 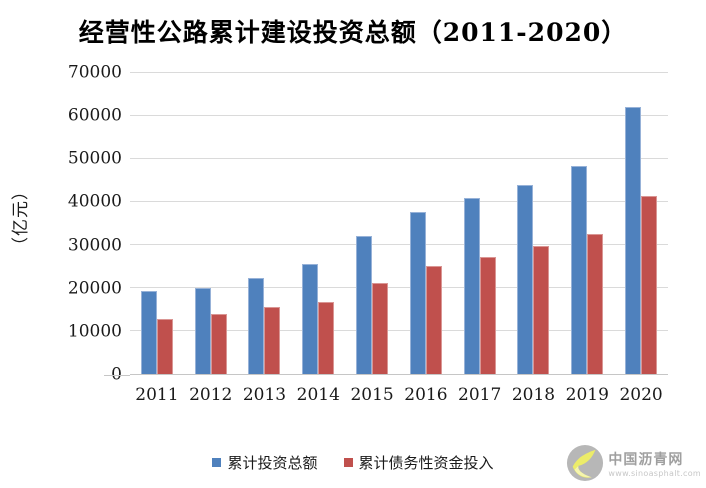 What do you see at coordinates (318, 223) in the screenshot?
I see `bar-group-2014` at bounding box center [318, 223].